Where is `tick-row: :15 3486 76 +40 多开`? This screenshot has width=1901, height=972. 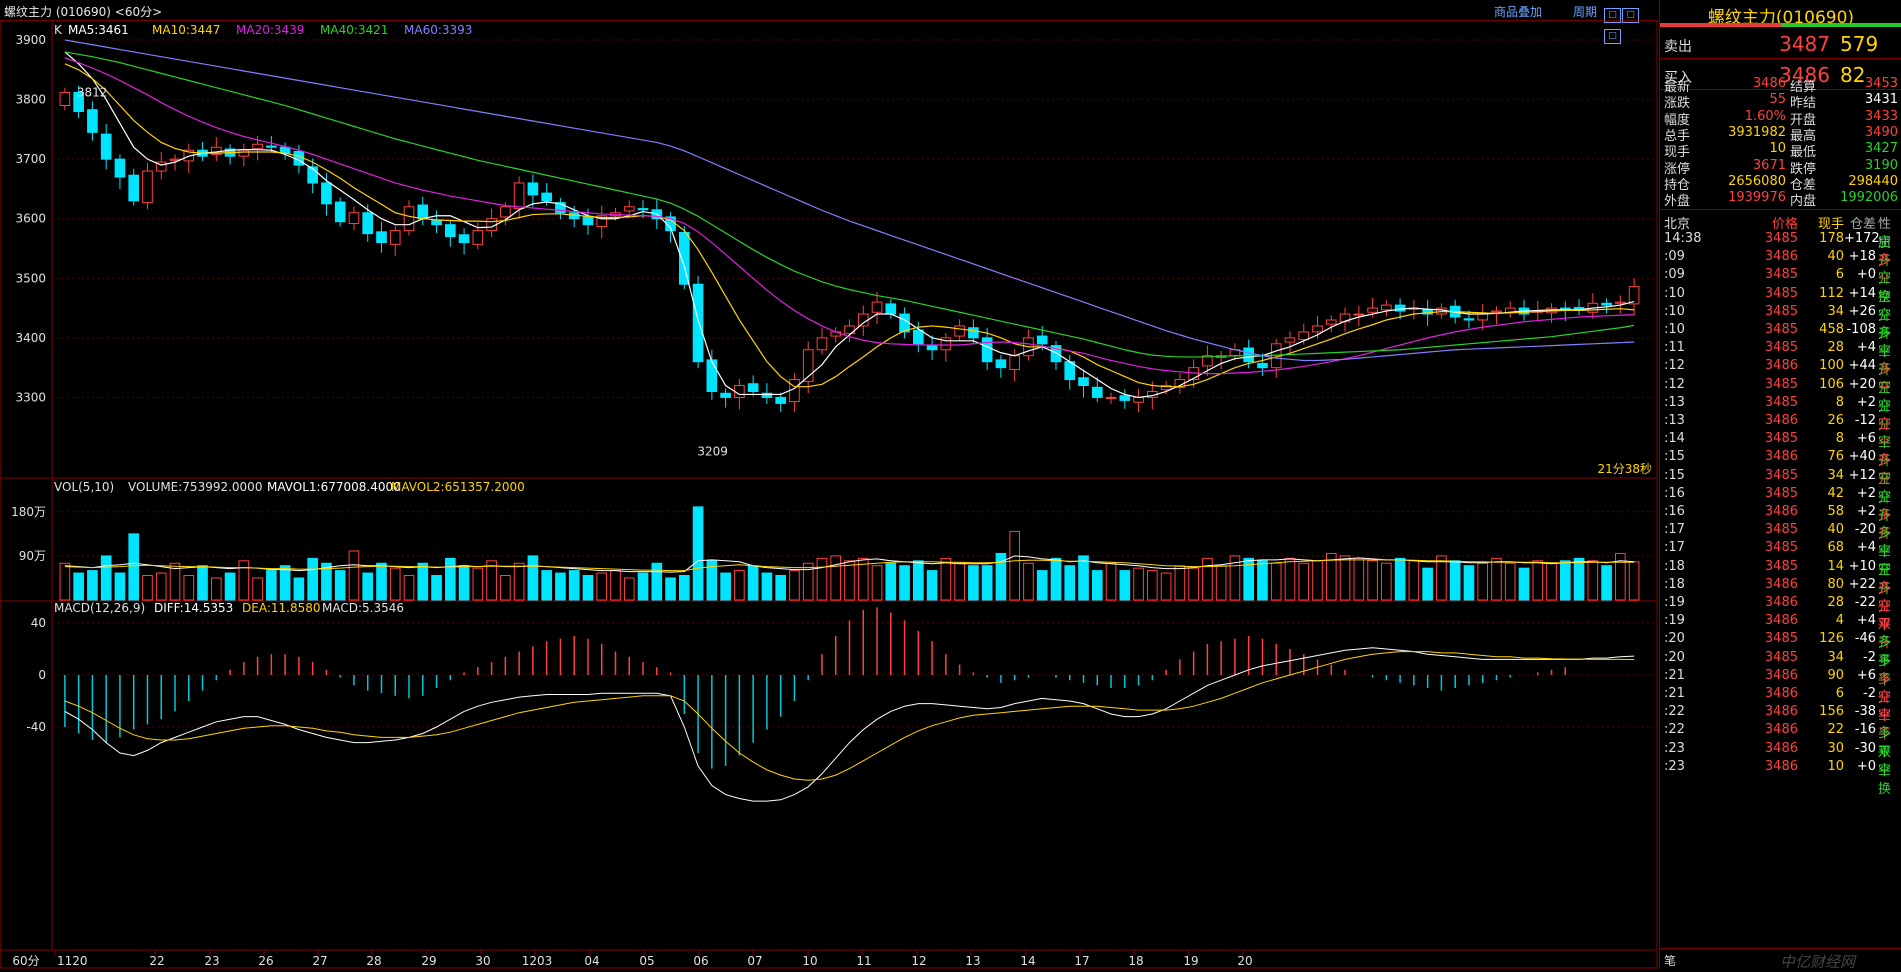
tick-row: :15 3486 76 +40 多开 is located at coordinates (1780, 467).